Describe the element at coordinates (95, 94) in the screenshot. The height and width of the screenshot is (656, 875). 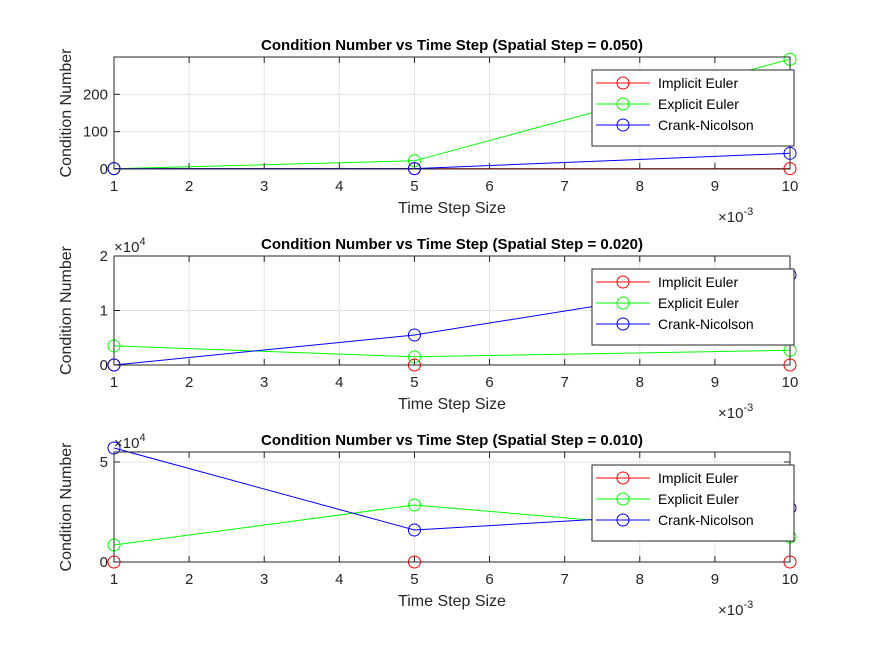
I see `y-tick-label: 200` at that location.